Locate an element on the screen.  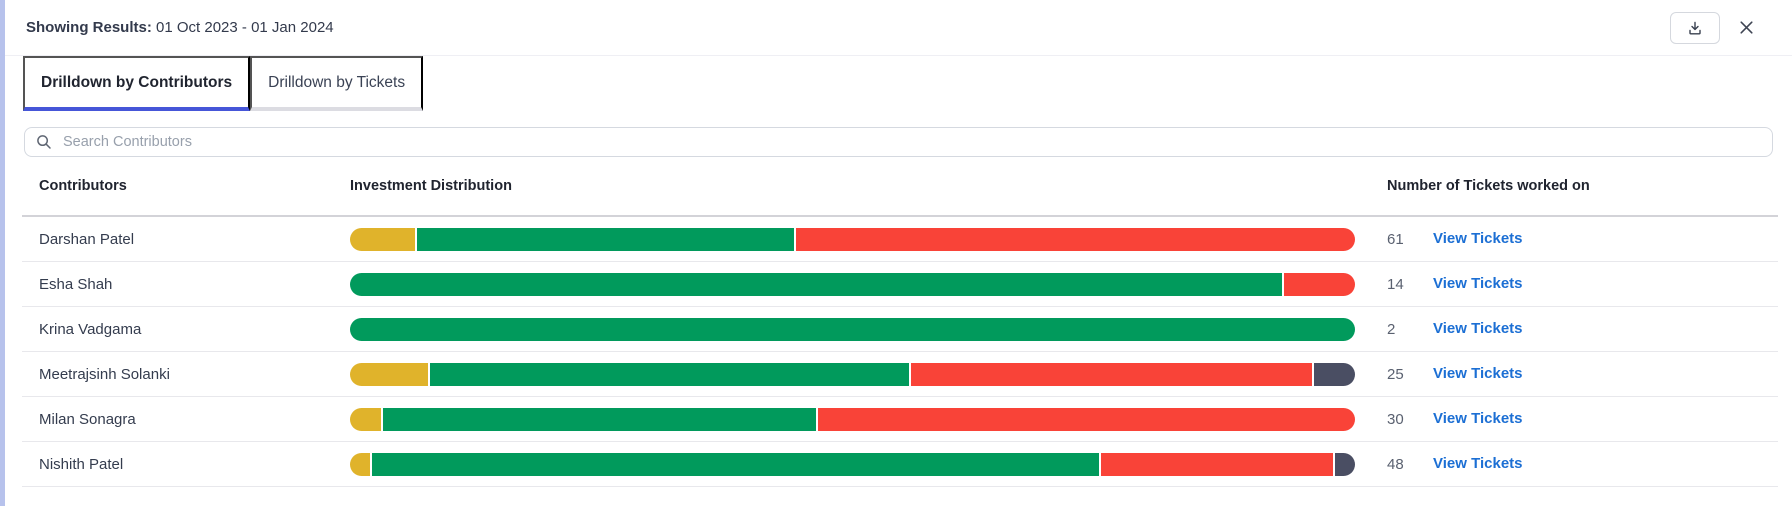
download-button is located at coordinates (1695, 27).